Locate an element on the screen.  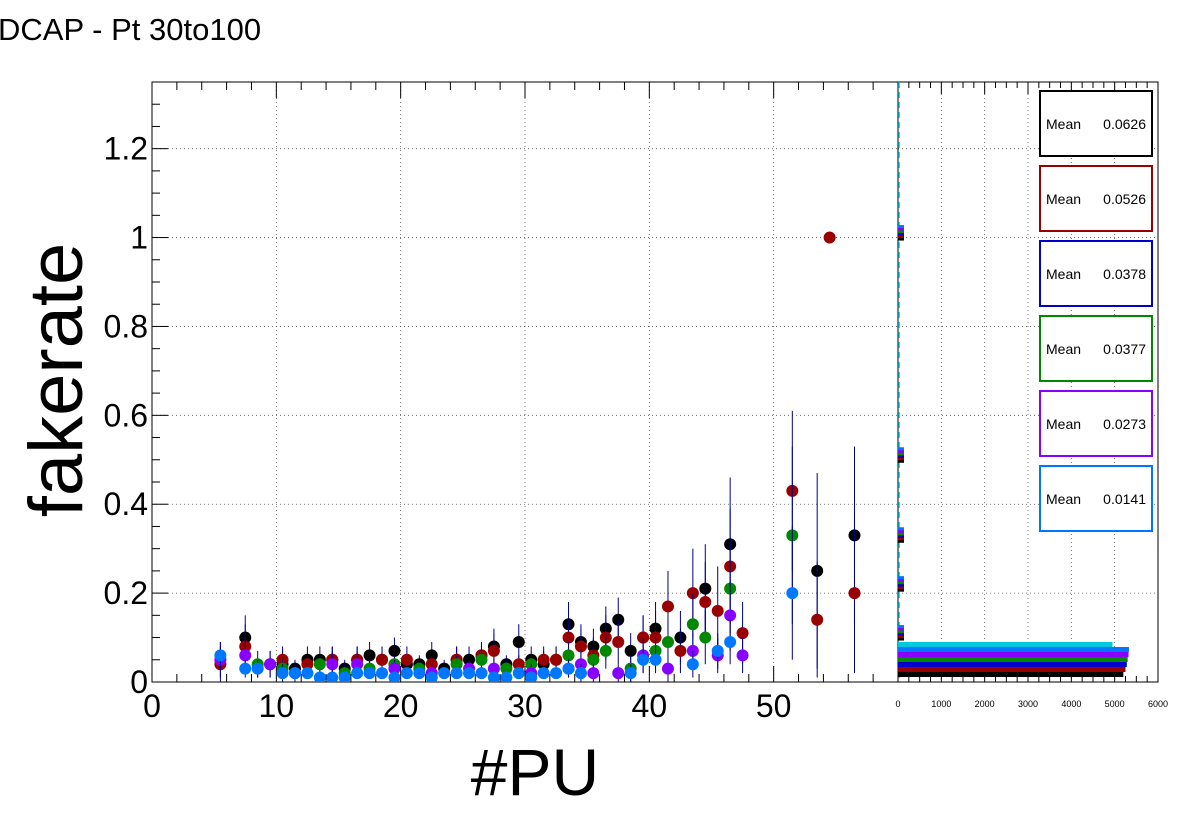
side-x-tick-label: 6000 is located at coordinates (1158, 704).